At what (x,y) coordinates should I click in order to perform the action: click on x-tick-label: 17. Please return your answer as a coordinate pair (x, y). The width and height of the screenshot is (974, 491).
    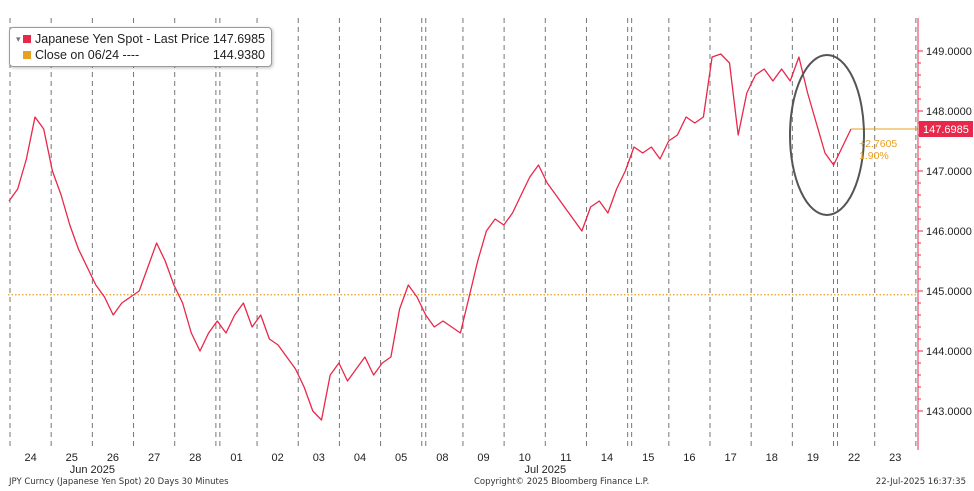
    Looking at the image, I should click on (730, 458).